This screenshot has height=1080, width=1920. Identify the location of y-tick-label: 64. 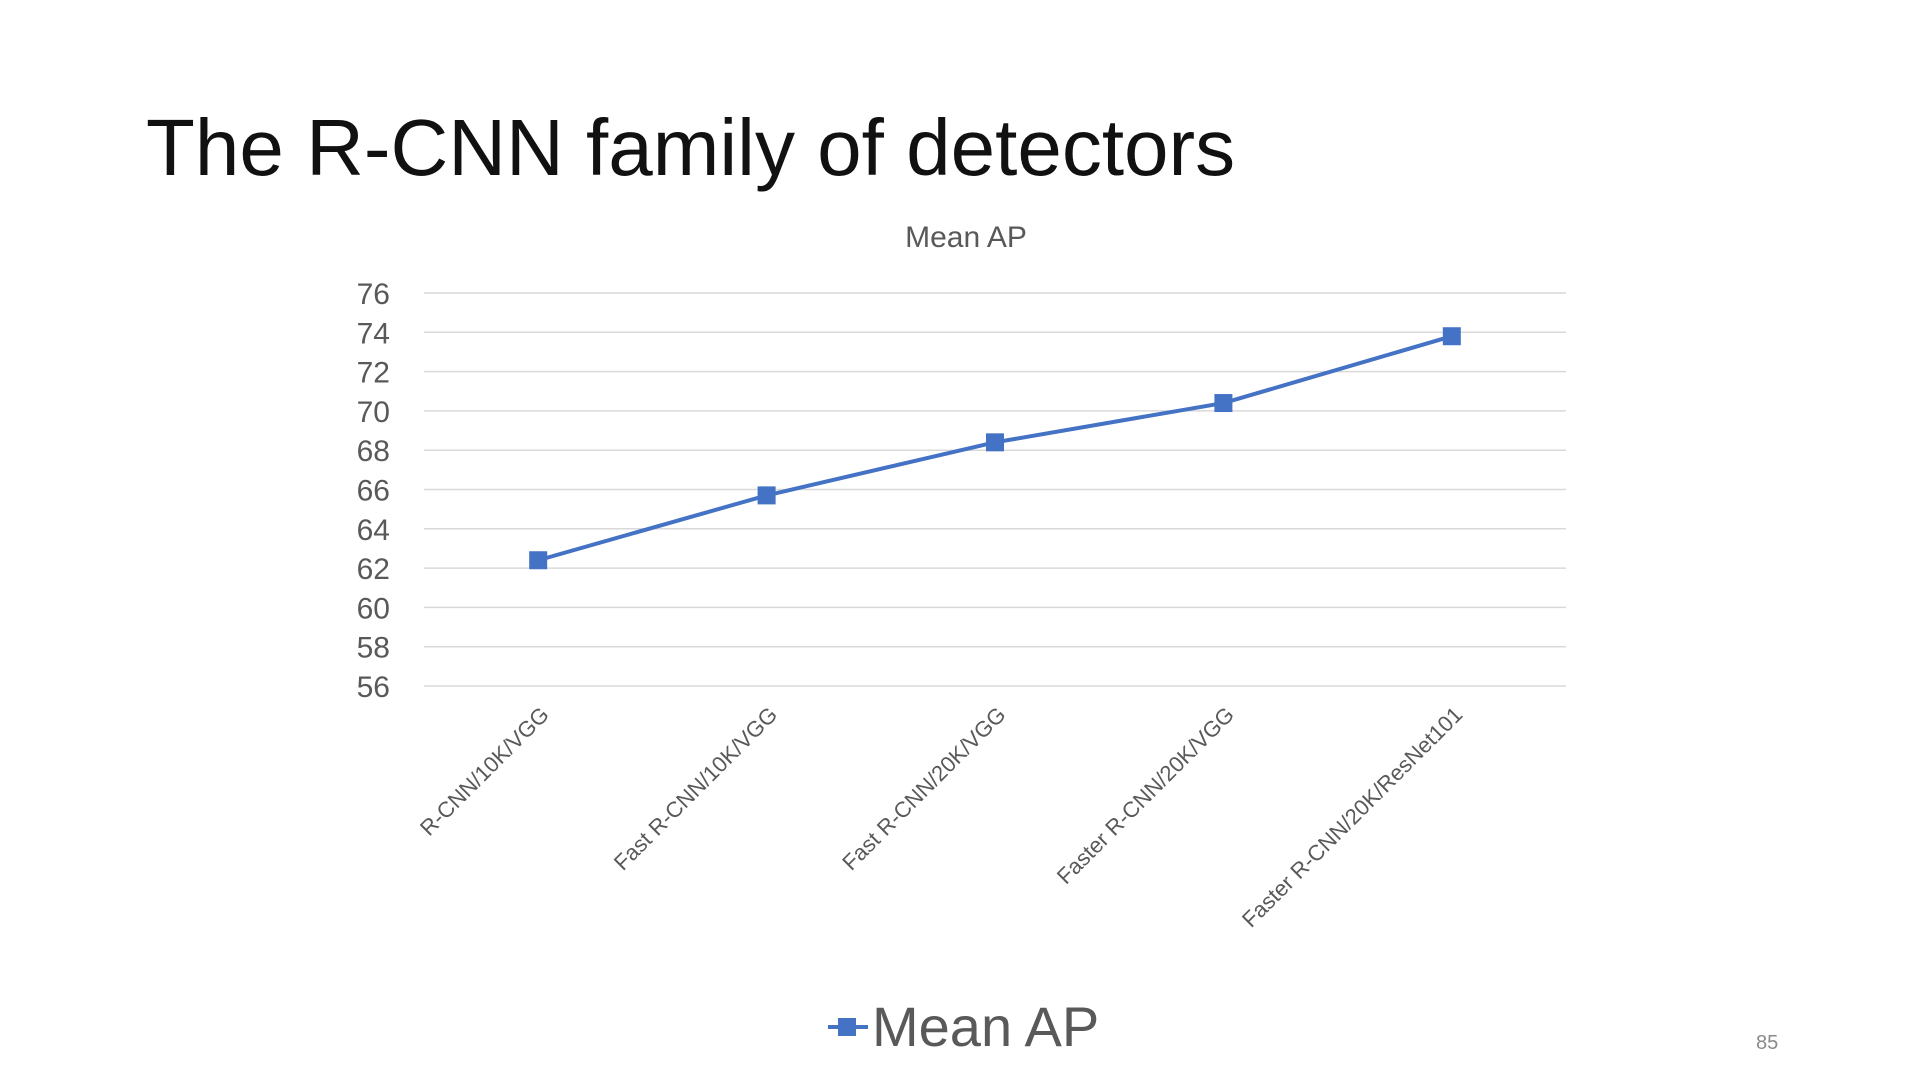
(373, 530).